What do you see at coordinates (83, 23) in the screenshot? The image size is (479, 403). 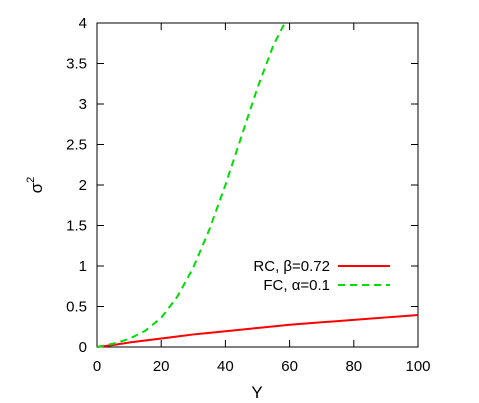 I see `y-tick-label: 4` at bounding box center [83, 23].